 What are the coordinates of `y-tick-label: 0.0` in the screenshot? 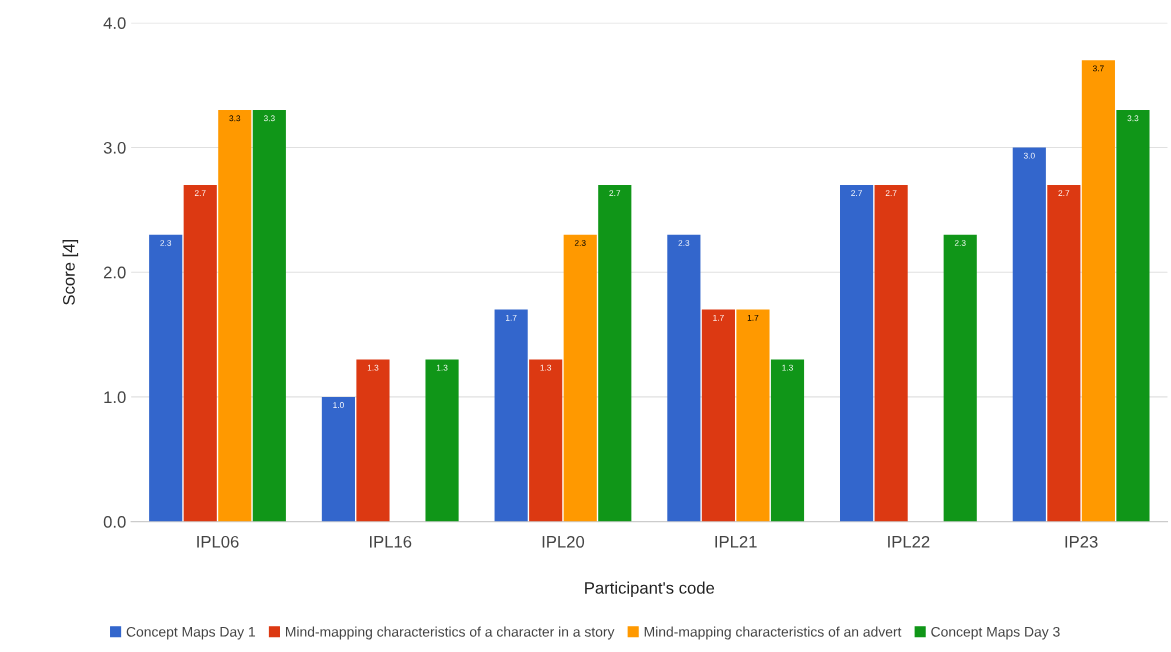 It's located at (114, 522).